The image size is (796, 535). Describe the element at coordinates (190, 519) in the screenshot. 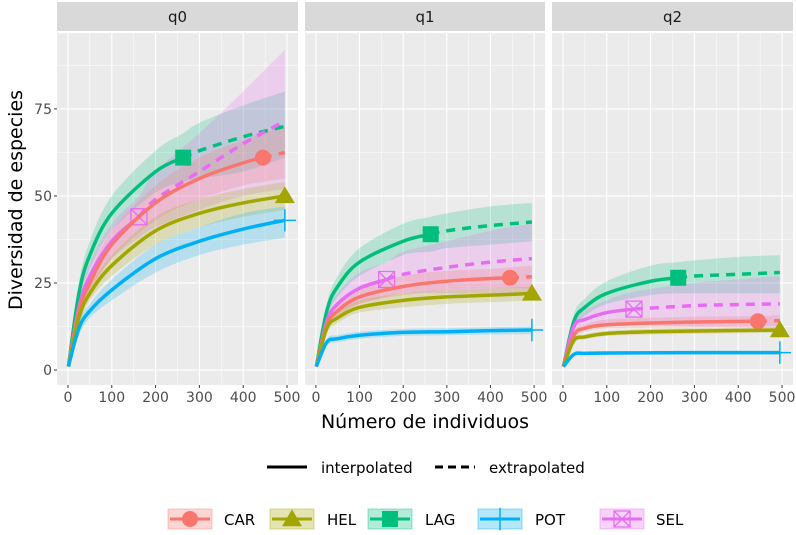

I see `circle-icon` at that location.